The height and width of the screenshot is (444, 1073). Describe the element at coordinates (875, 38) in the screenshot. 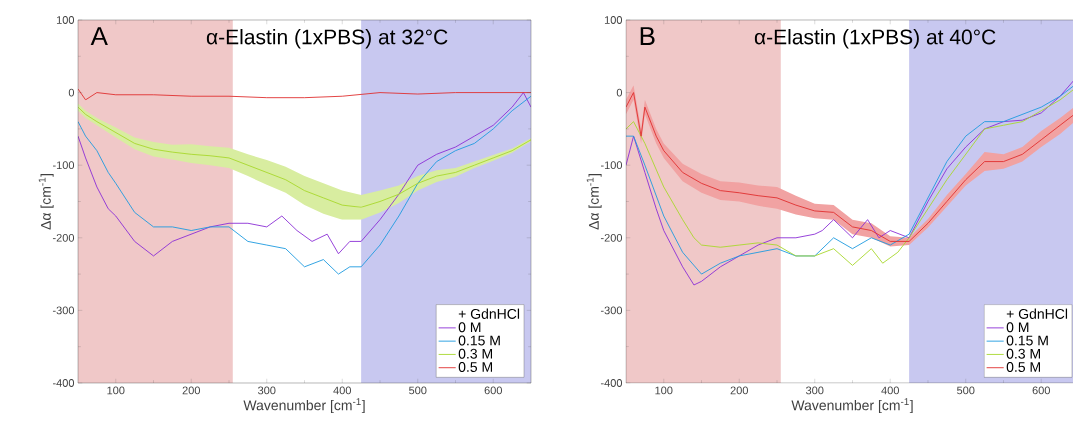

I see `chart-title: α-Elastin (1xPBS) at 40°C` at that location.